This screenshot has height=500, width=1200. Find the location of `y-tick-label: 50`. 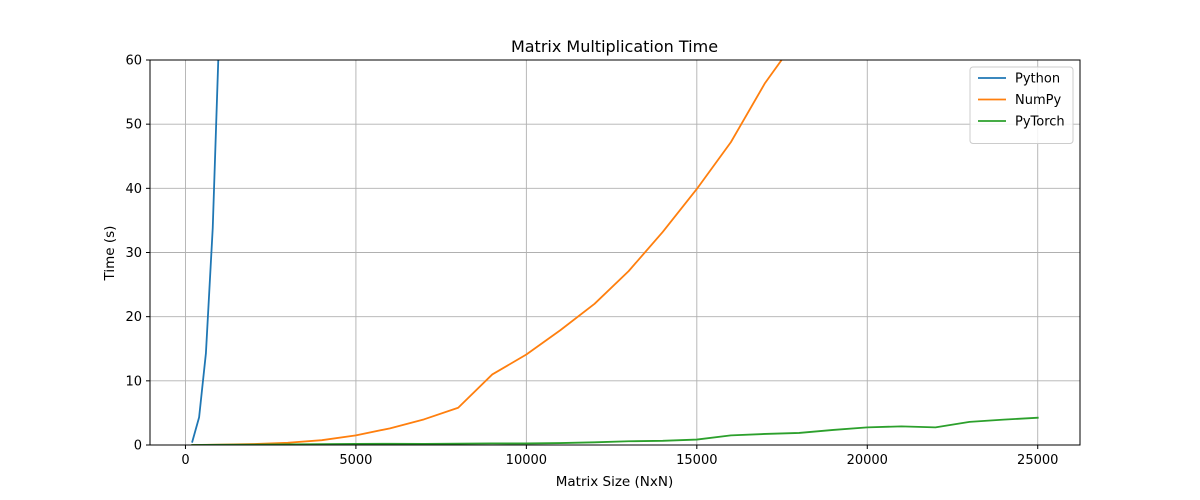

y-tick-label: 50 is located at coordinates (133, 125).